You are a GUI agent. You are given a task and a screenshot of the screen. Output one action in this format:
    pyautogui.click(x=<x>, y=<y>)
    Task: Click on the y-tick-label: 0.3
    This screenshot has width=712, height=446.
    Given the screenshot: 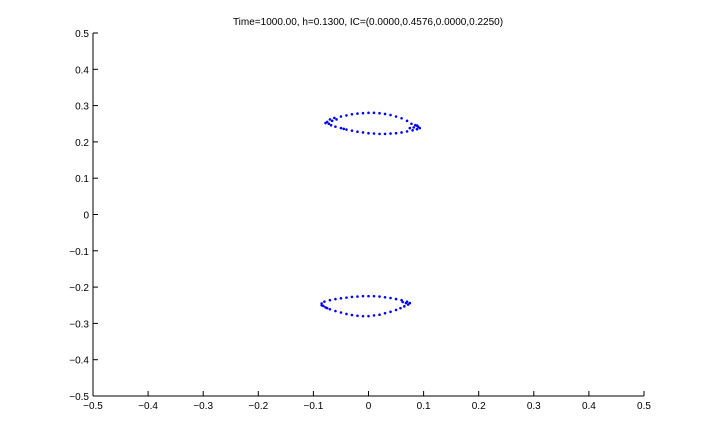 What is the action you would take?
    pyautogui.click(x=82, y=107)
    